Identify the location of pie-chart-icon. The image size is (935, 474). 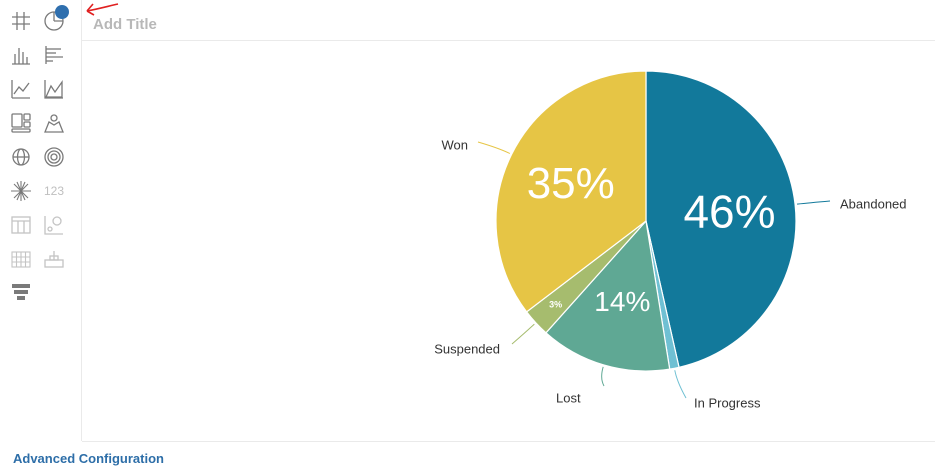
(54, 21).